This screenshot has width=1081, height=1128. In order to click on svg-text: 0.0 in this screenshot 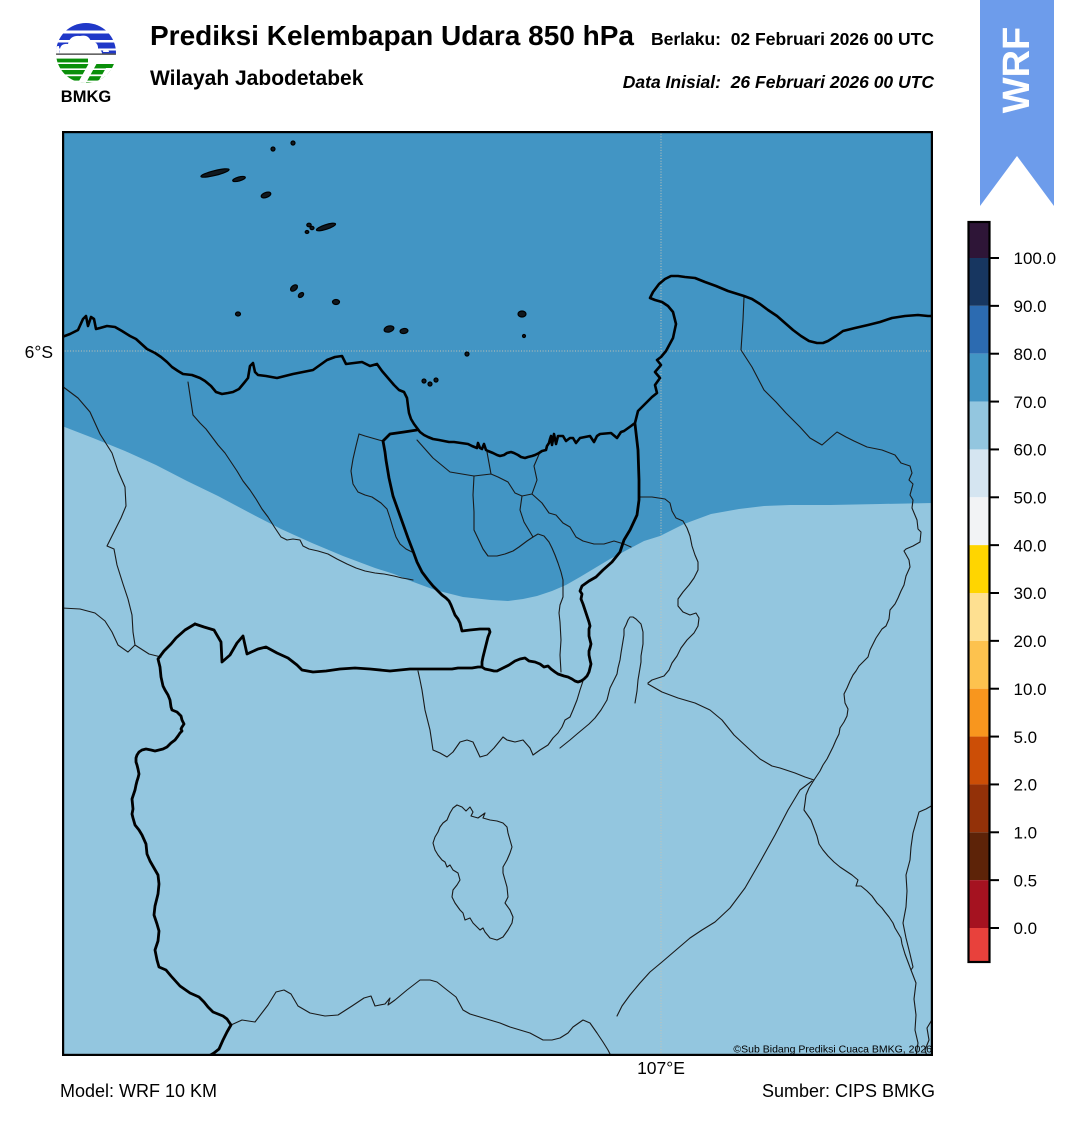, I will do `click(1026, 928)`.